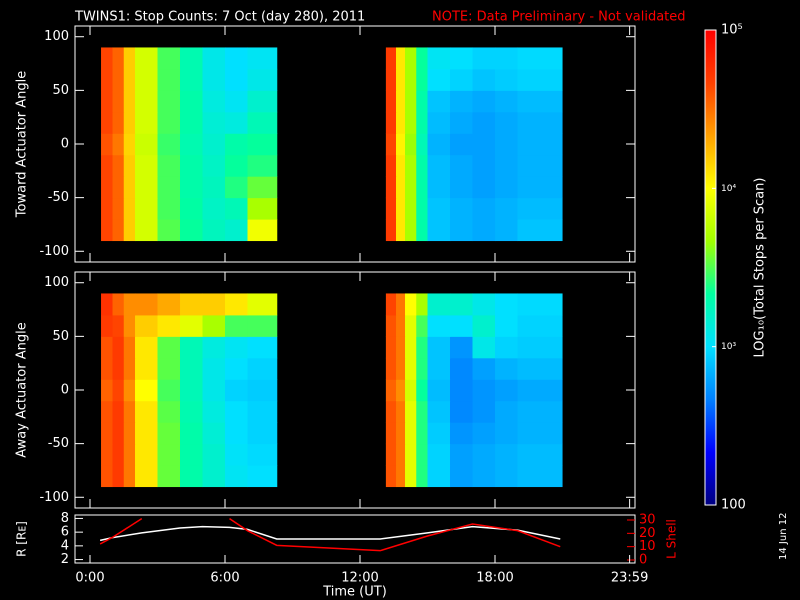  I want to click on y-tick-label: 6, so click(65, 532).